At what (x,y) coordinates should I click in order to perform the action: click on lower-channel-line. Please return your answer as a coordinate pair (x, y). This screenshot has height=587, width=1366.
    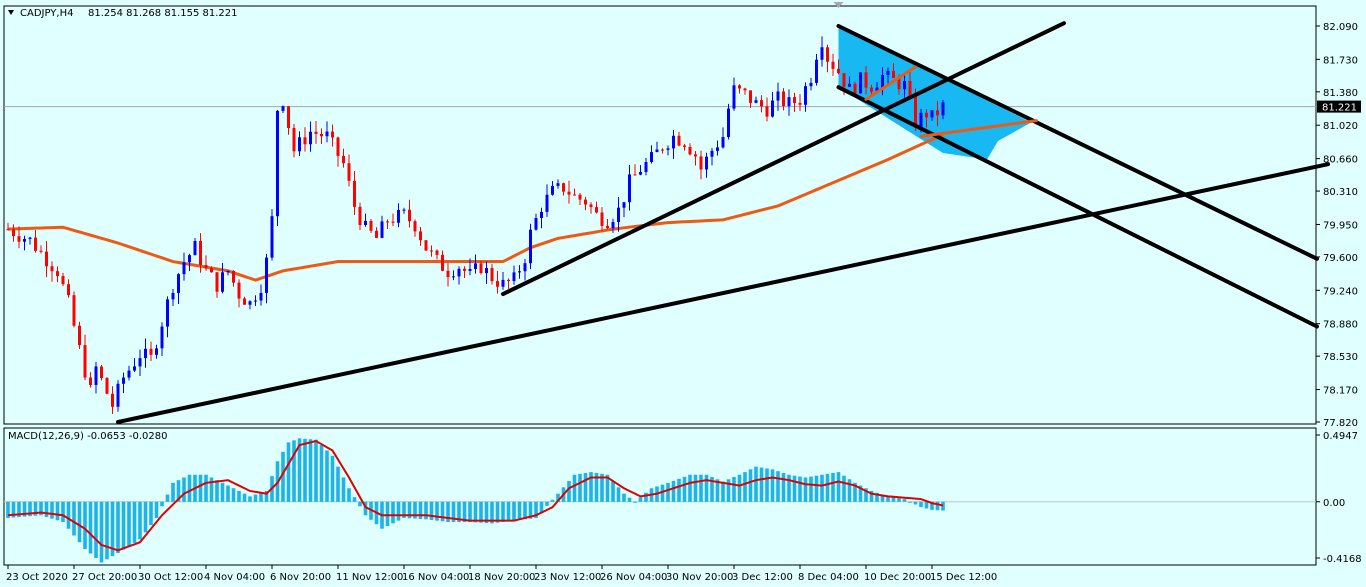
    Looking at the image, I should click on (1077, 207).